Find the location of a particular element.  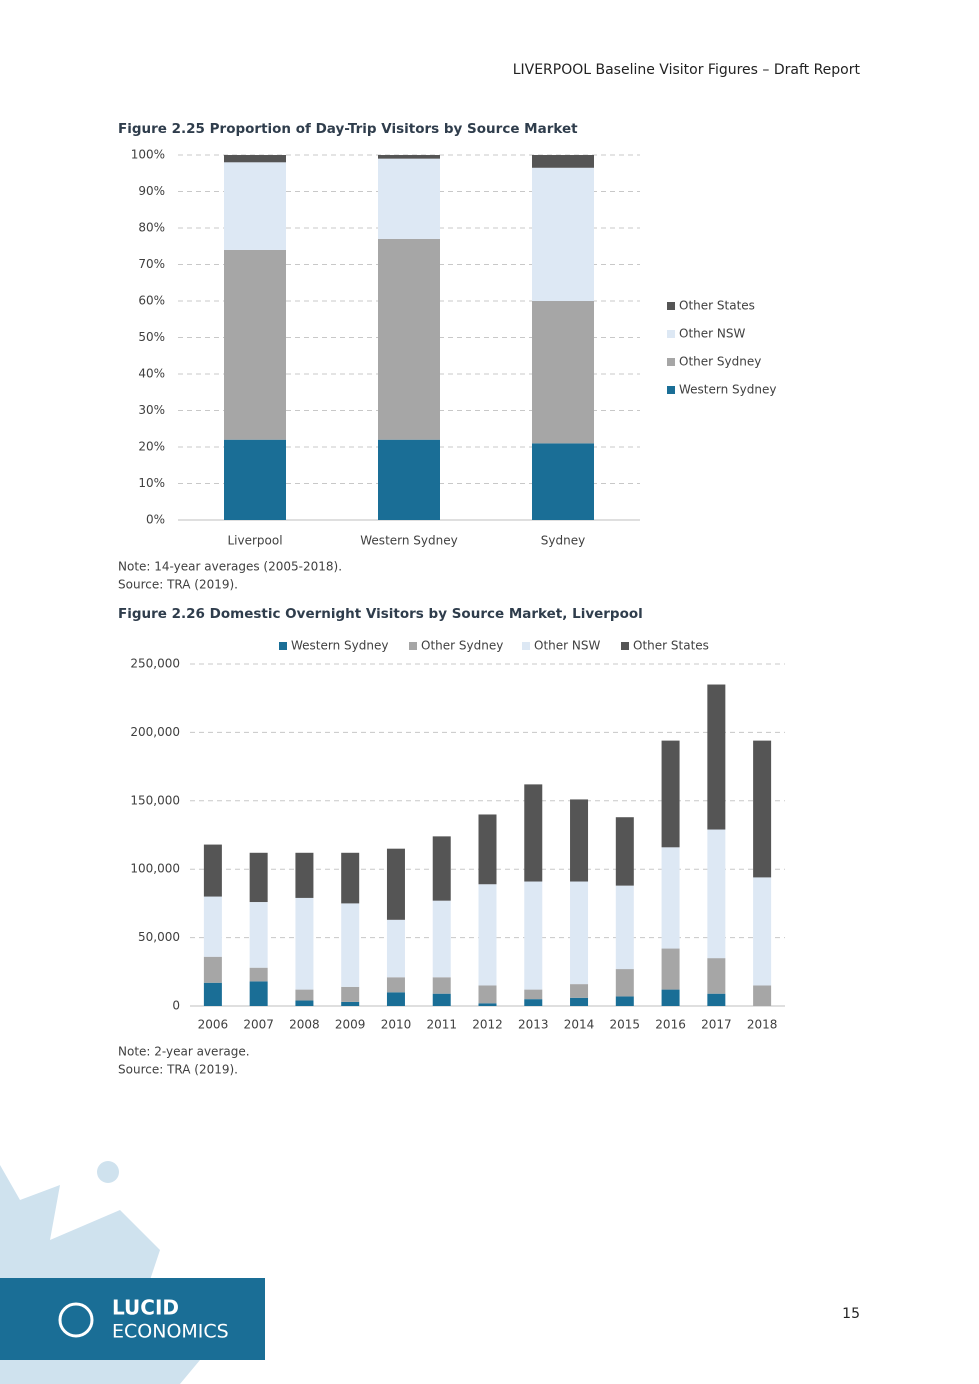

legend-label: Other Sydney is located at coordinates (462, 646).